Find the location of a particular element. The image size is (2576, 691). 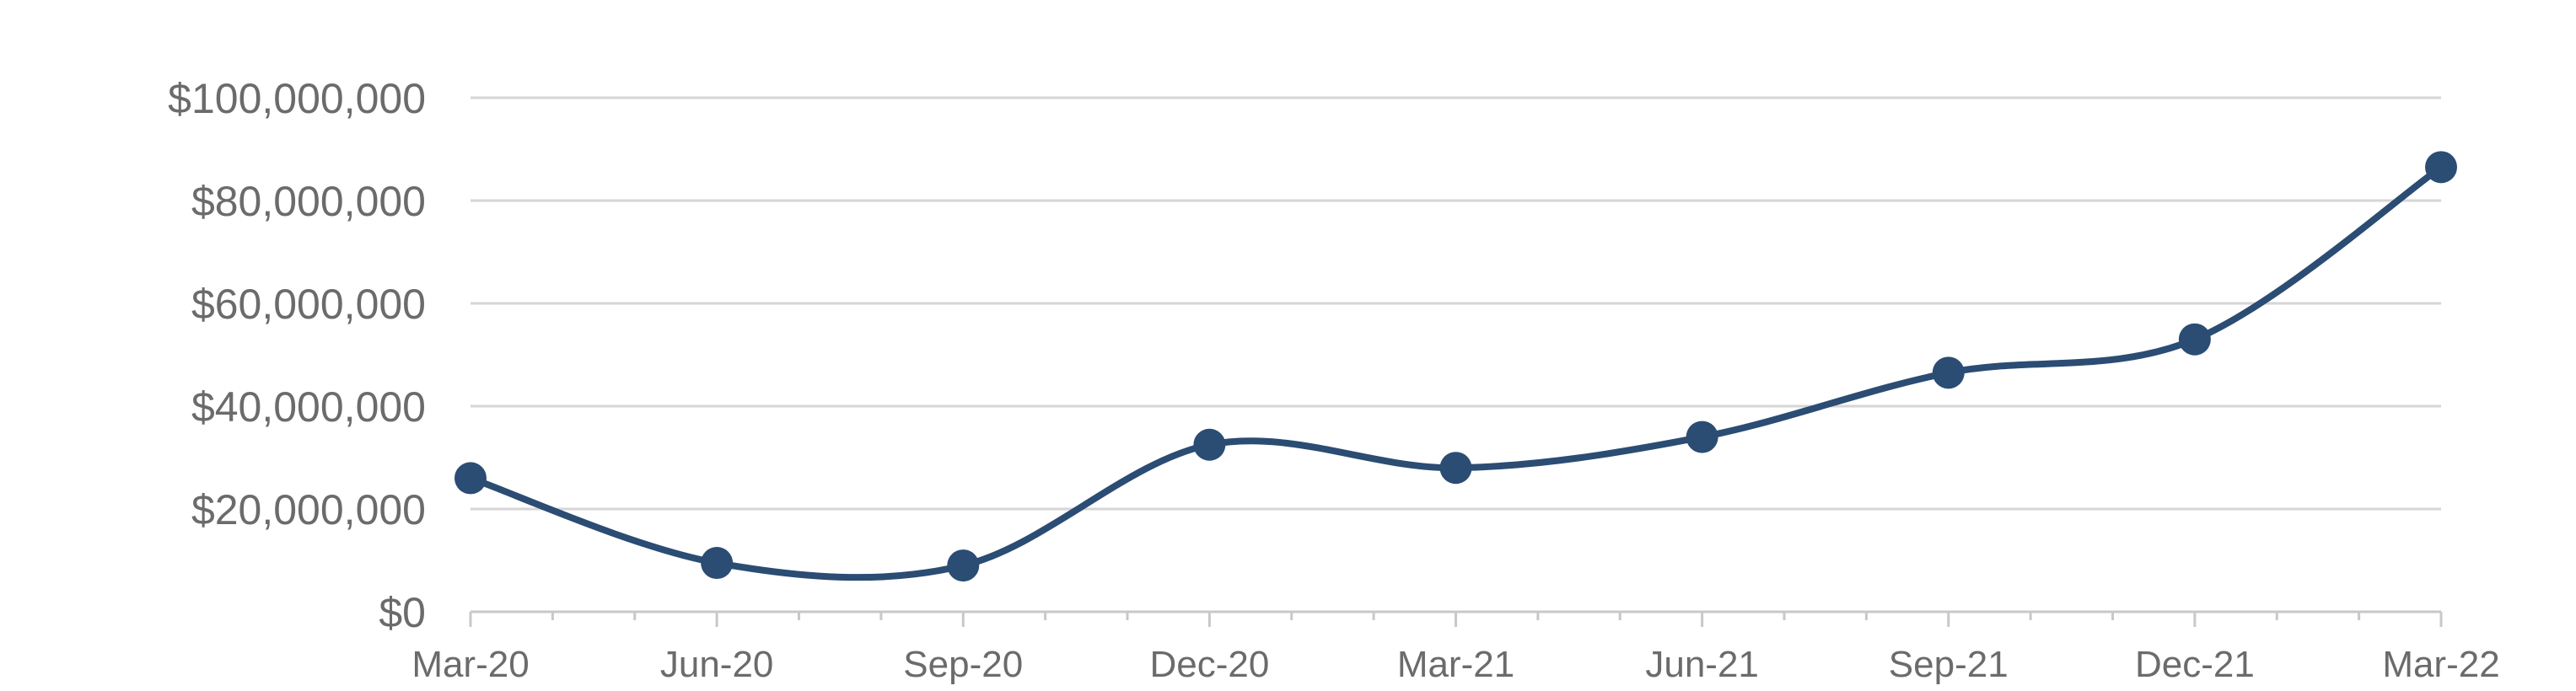

x-tick-label: Jun-20 is located at coordinates (717, 664).